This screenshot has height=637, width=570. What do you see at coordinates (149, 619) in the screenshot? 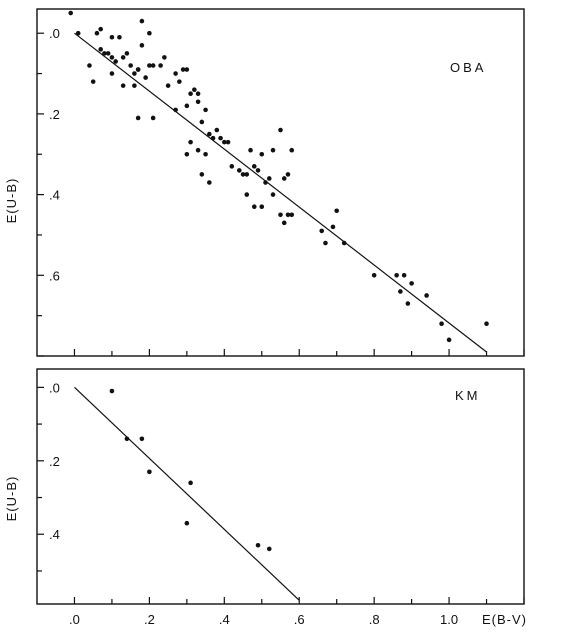
I see `x-tick-label: .2` at bounding box center [149, 619].